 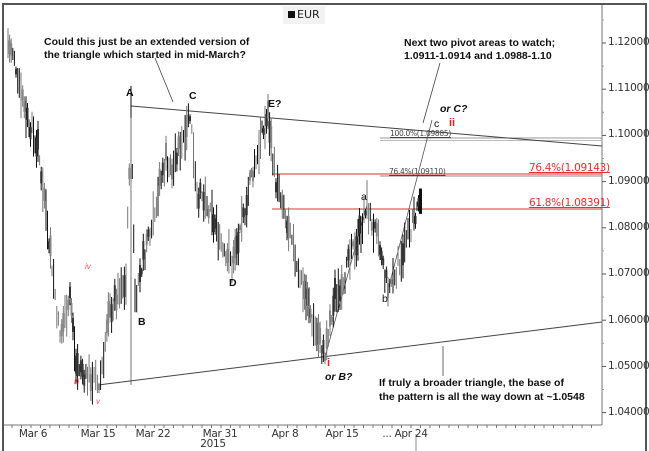 I want to click on x-tick-label: Mar 22, so click(x=153, y=434).